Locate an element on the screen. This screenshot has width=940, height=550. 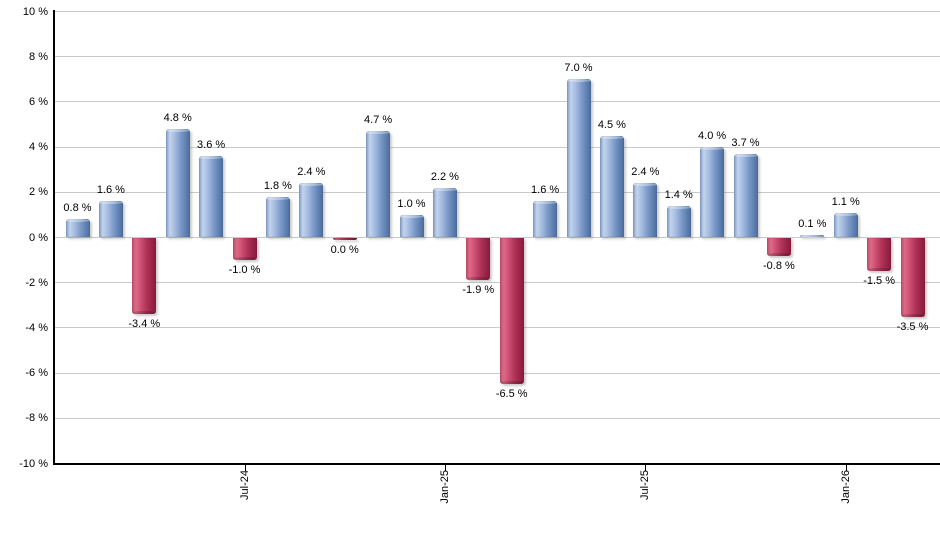
x-axis-tick-label: Jan-26 is located at coordinates (845, 487).